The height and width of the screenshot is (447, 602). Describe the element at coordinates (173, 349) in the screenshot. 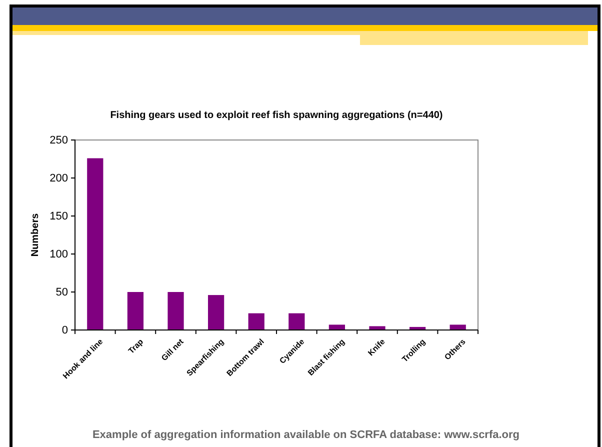

I see `x-tick-label: Gill net` at that location.